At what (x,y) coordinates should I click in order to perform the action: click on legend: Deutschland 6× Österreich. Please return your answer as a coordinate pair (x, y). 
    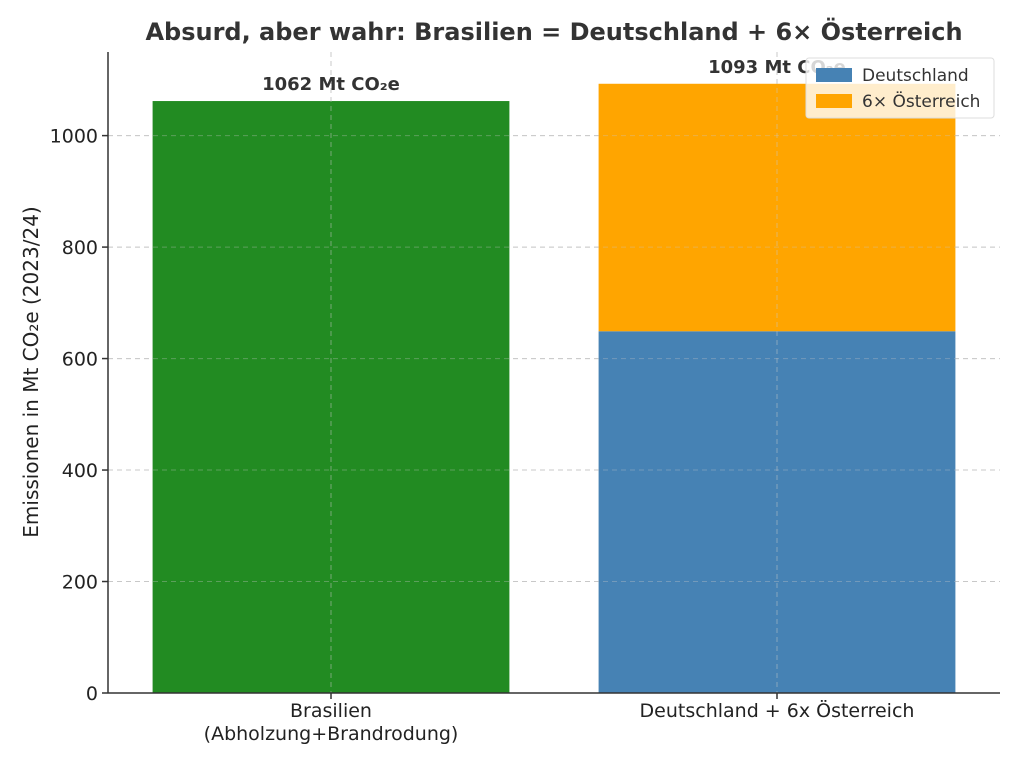
    Looking at the image, I should click on (900, 88).